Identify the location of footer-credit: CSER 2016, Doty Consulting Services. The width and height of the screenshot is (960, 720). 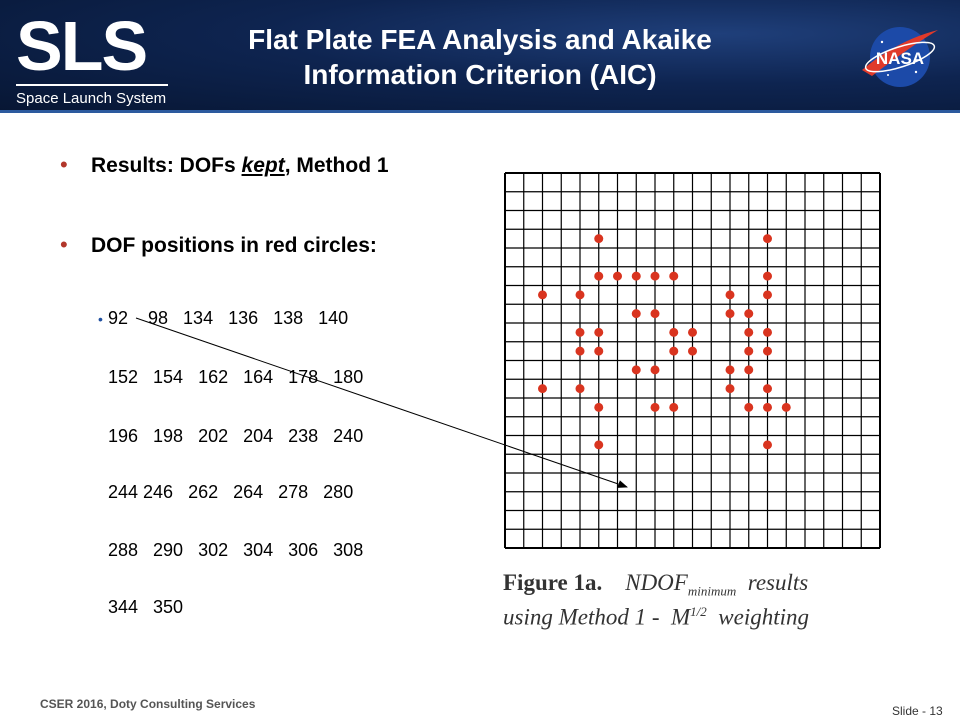
(148, 704).